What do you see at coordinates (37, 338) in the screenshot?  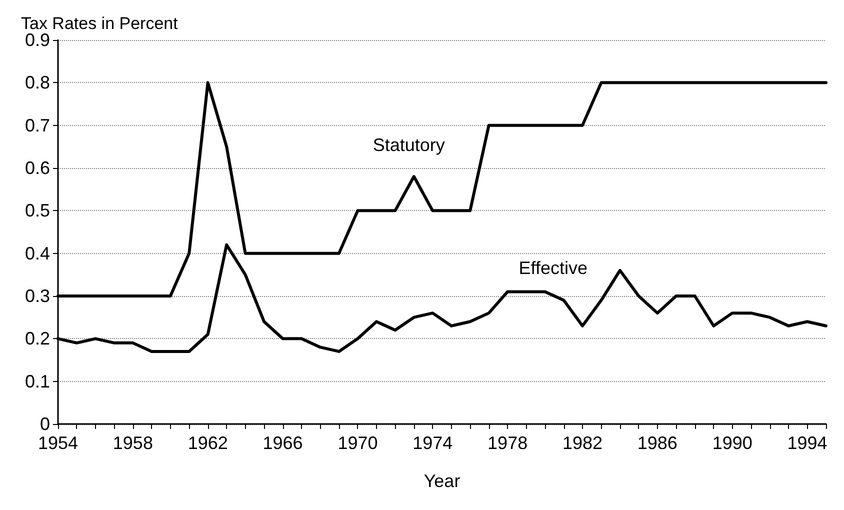 I see `y-tick-label: 0.2` at bounding box center [37, 338].